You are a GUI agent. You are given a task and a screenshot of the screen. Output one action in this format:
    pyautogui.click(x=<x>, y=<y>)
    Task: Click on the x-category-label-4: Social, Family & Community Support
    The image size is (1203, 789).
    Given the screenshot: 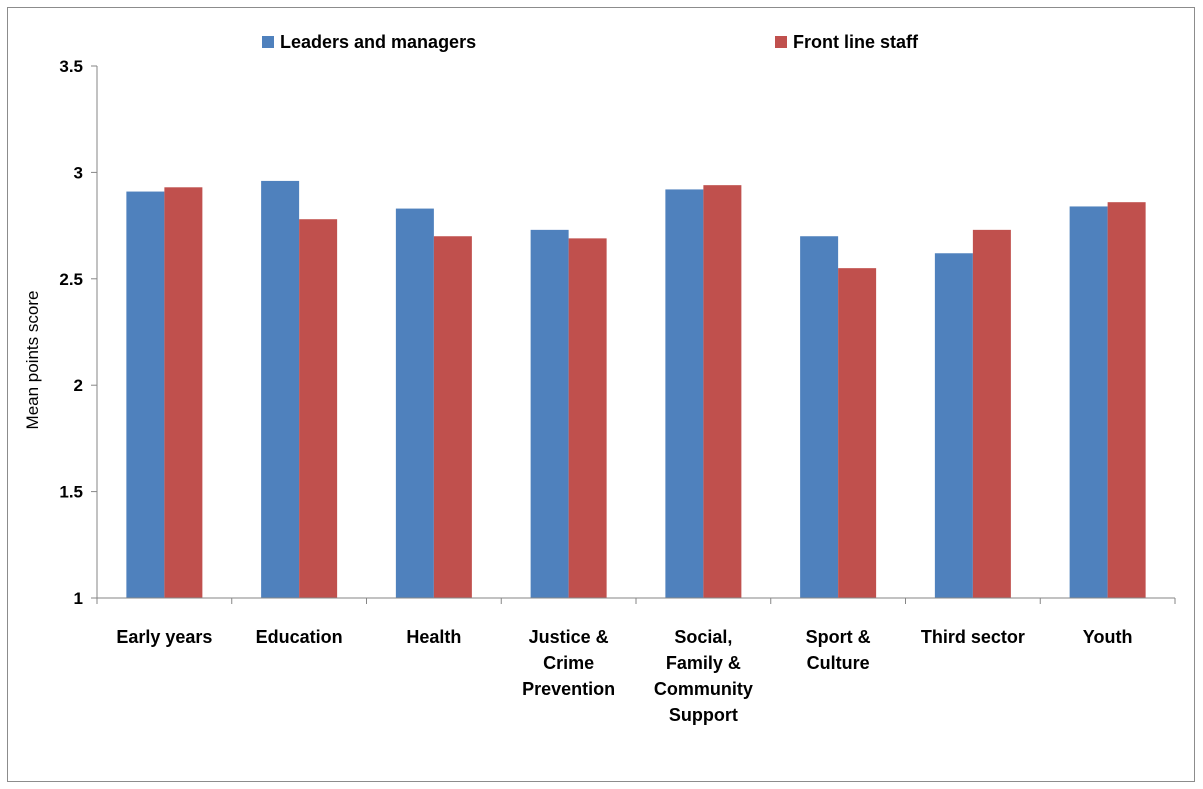 What is the action you would take?
    pyautogui.click(x=703, y=676)
    